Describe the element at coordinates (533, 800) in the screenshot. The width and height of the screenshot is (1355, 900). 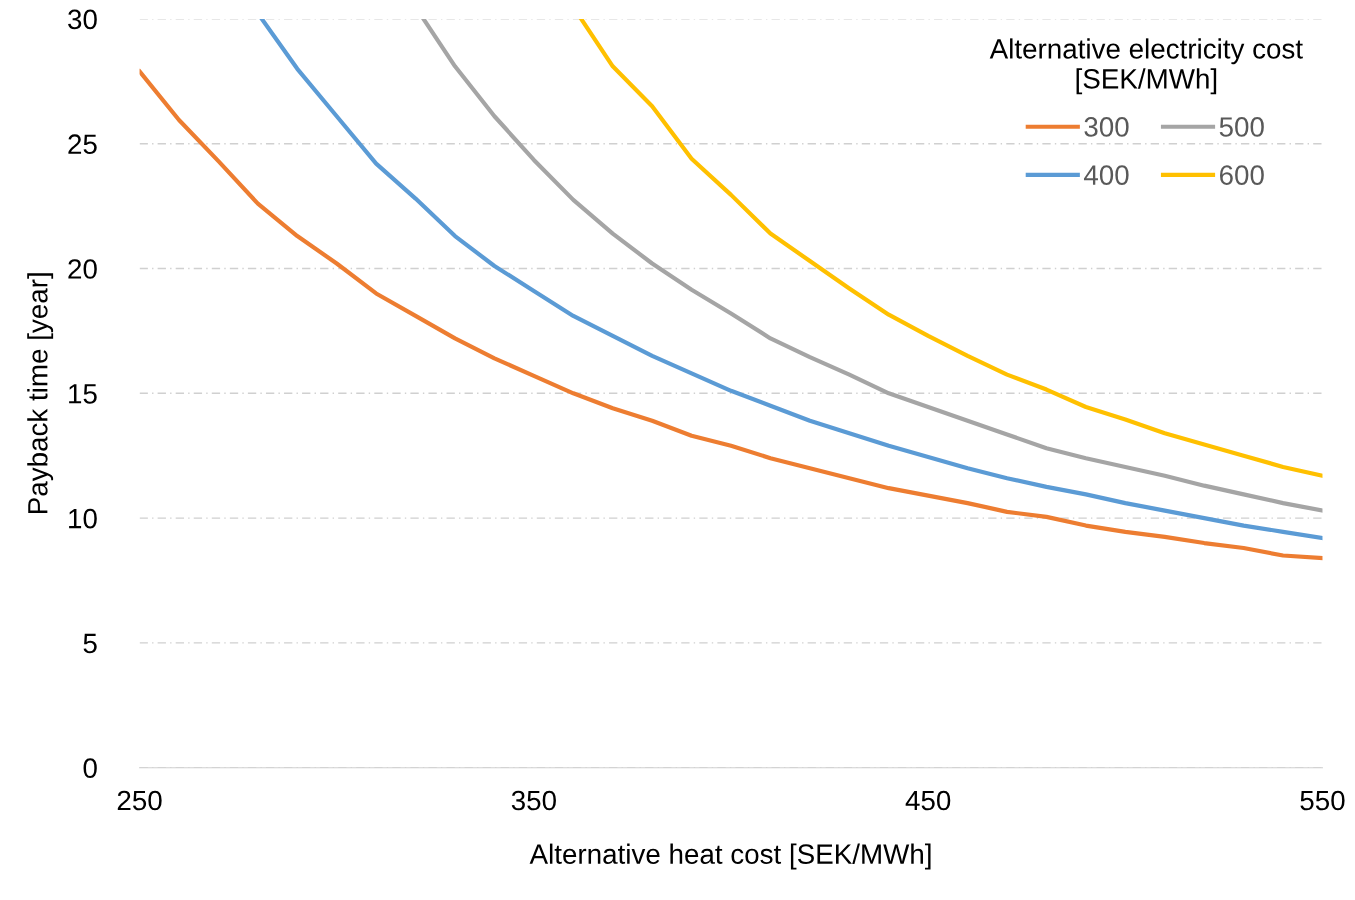
I see `x-tick-label: 350` at that location.